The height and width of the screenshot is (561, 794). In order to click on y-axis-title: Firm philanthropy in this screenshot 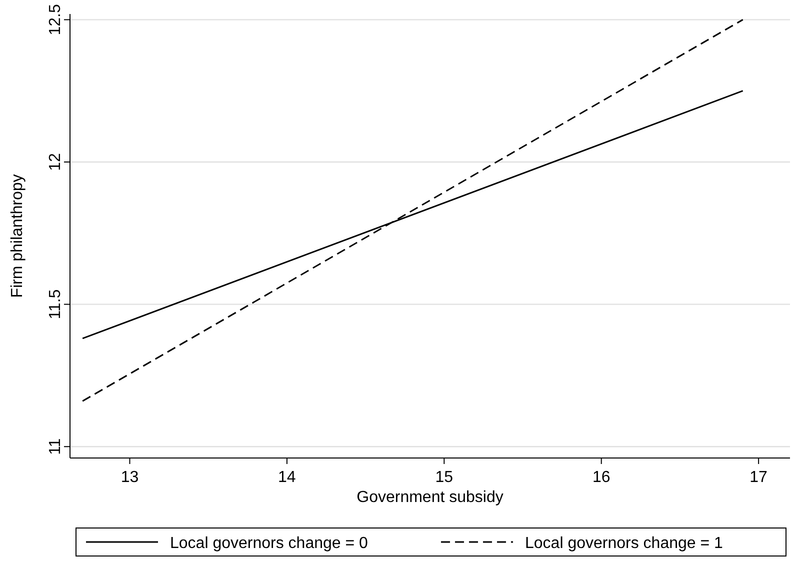, I will do `click(17, 236)`.